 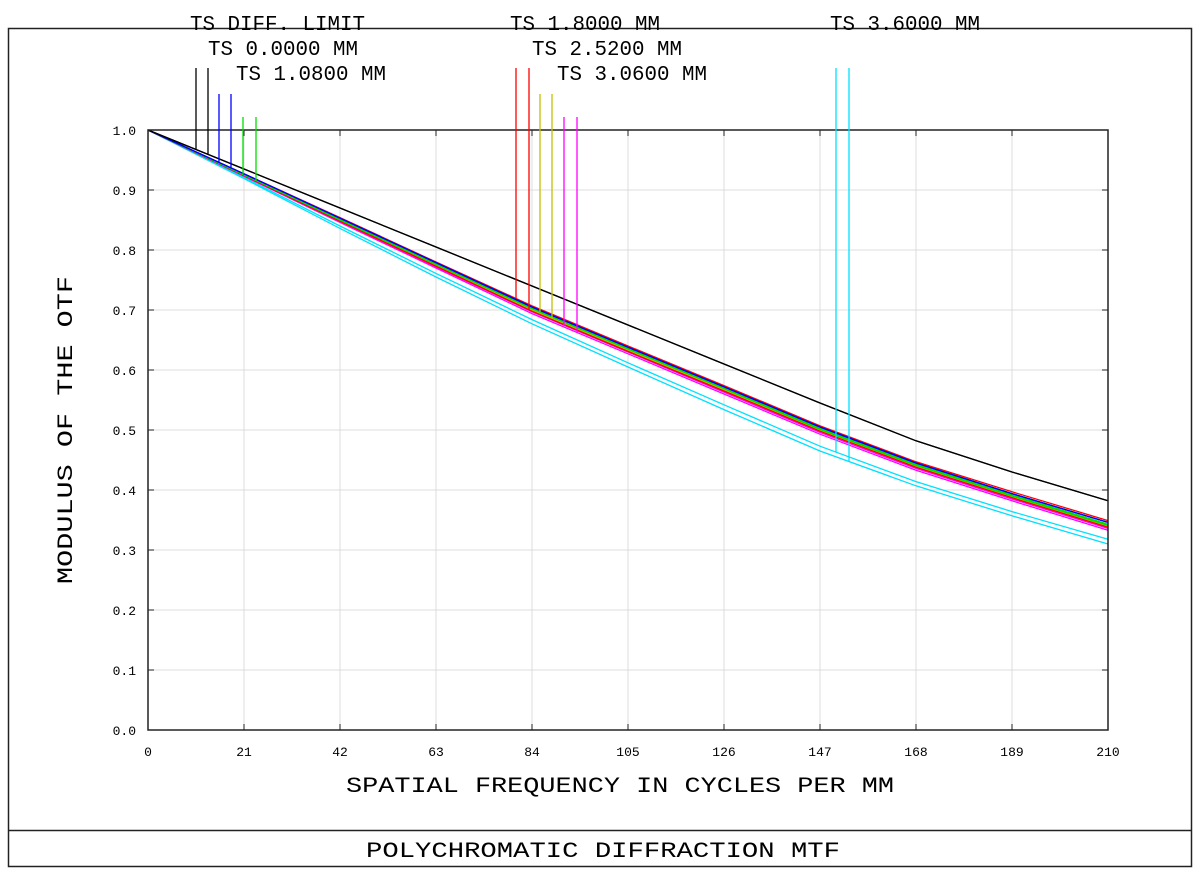 I want to click on y-tick-label: 0.4, so click(x=125, y=491).